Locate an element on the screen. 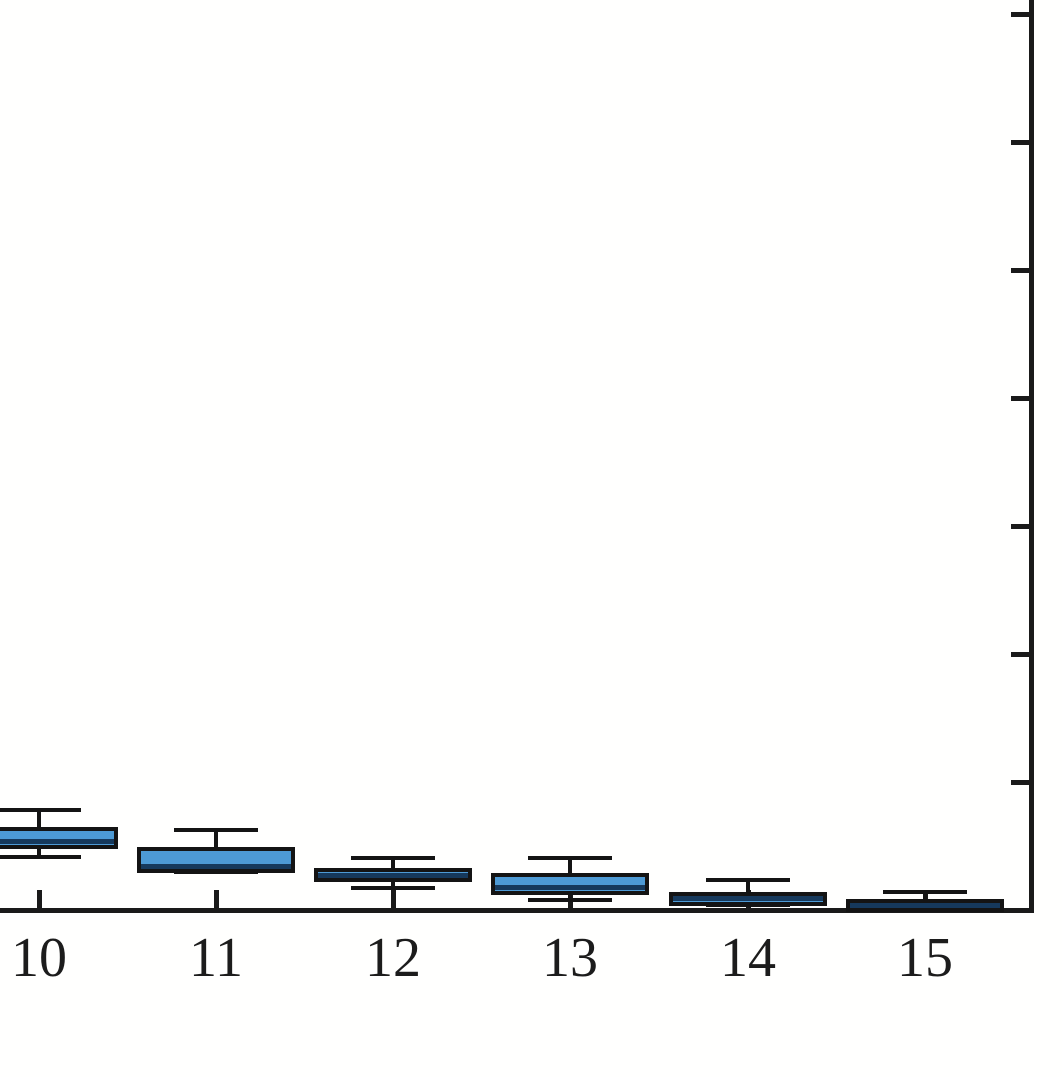 This screenshot has height=1077, width=1062. x-tick-label: 11 is located at coordinates (216, 958).